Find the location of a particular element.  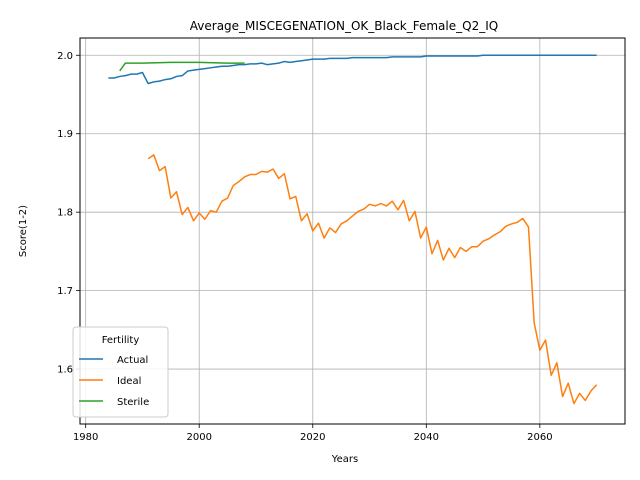

legend-label-ideal: Ideal is located at coordinates (129, 381).